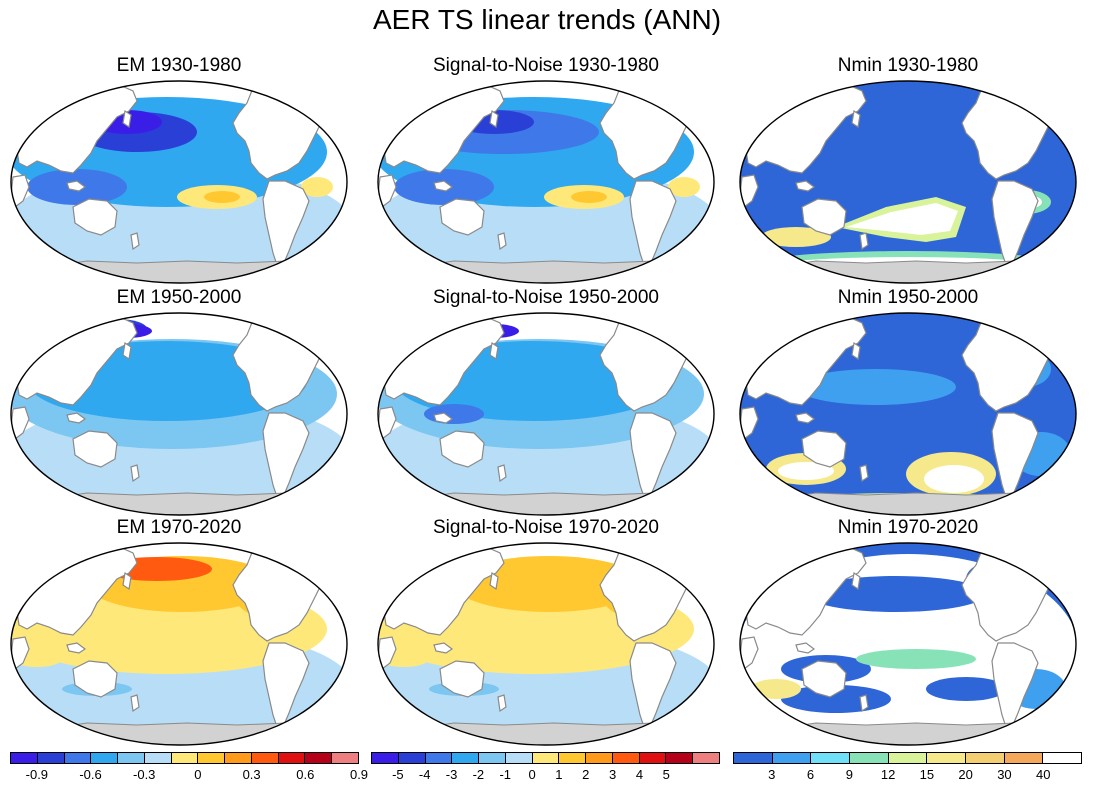  Describe the element at coordinates (179, 297) in the screenshot. I see `panel-title: EM 1950-2000` at that location.